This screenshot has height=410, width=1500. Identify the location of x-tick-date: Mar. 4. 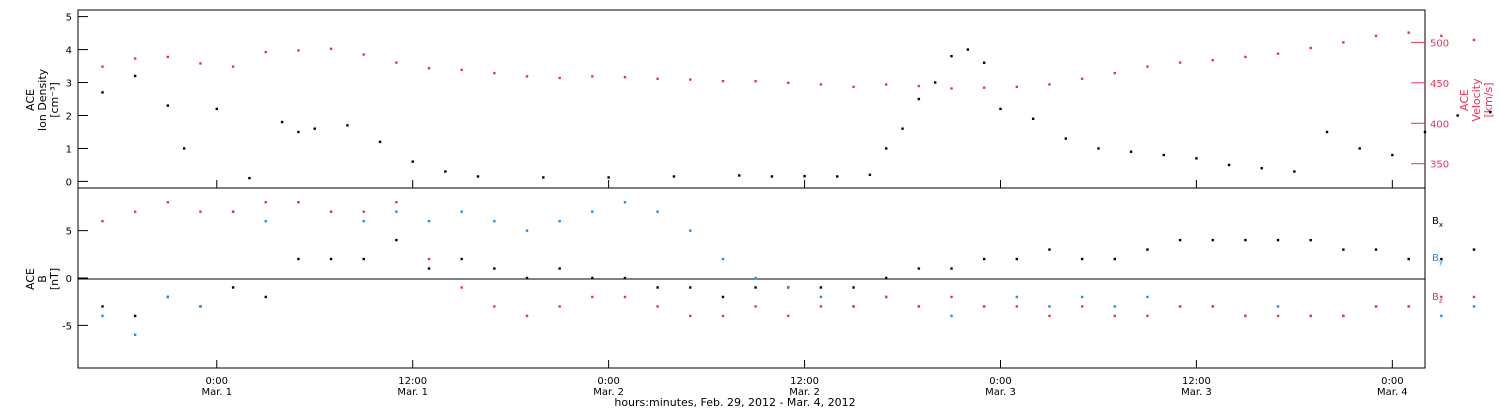
(1392, 392).